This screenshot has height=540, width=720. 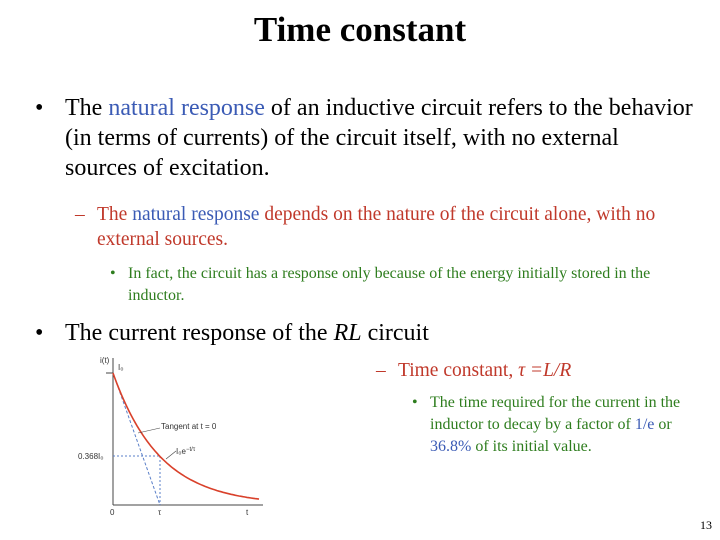 I want to click on slide-title: Time constant, so click(x=360, y=29).